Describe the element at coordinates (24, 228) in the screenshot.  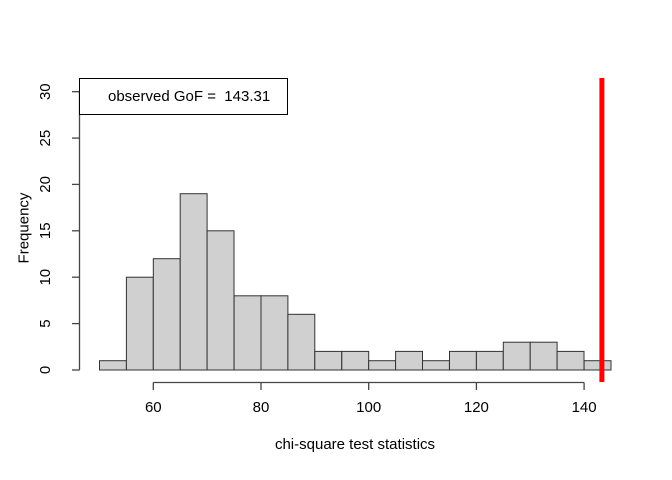
I see `y-axis-title: Frequency` at that location.